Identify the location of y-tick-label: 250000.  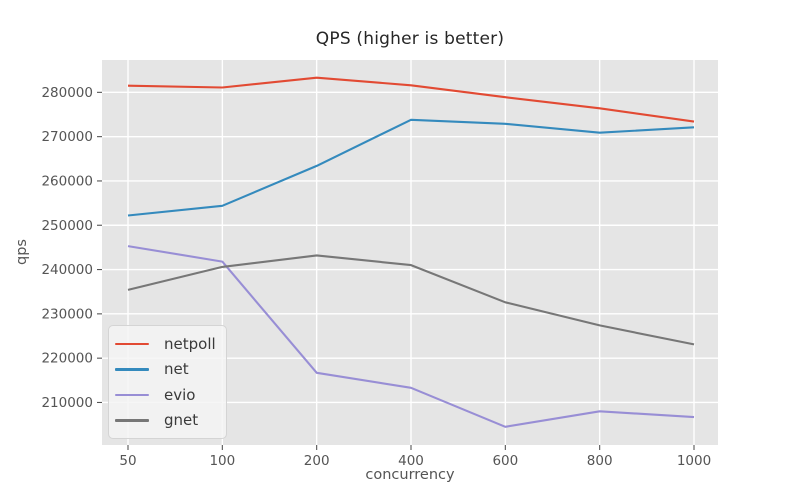
(67, 226).